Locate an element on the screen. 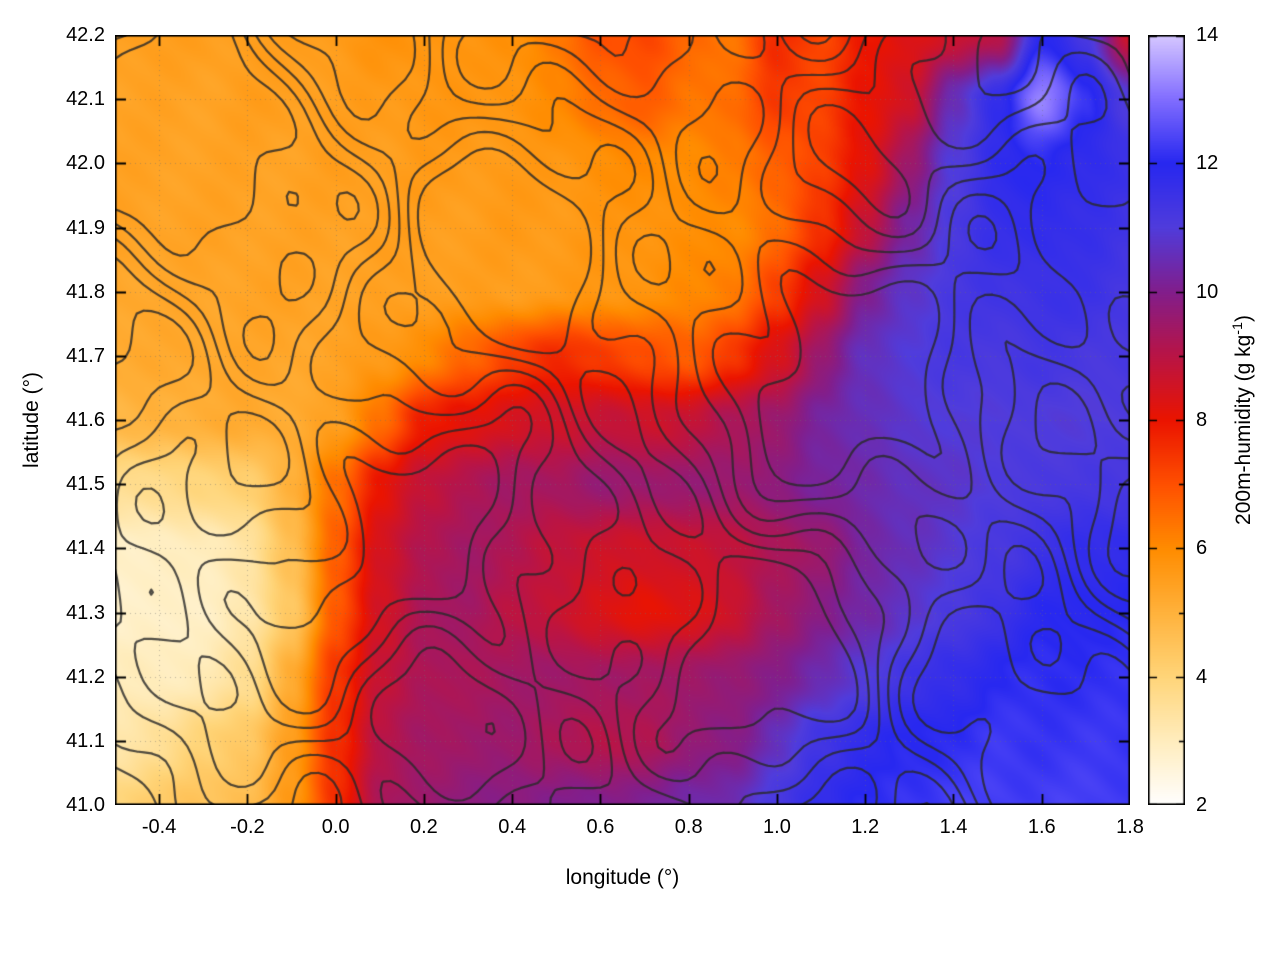  x-tick-label: 1.2 is located at coordinates (865, 827).